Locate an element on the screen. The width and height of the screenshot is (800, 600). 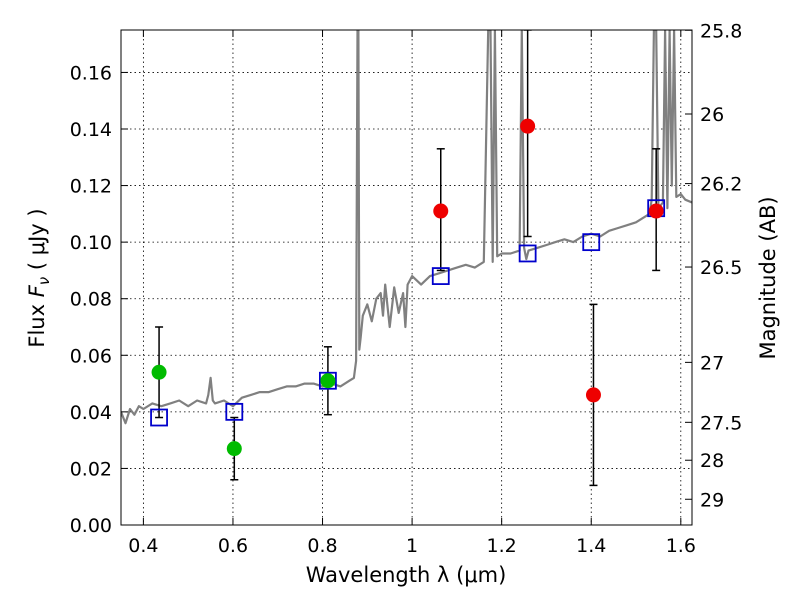
y-tick-label: 0.04 is located at coordinates (91, 413).